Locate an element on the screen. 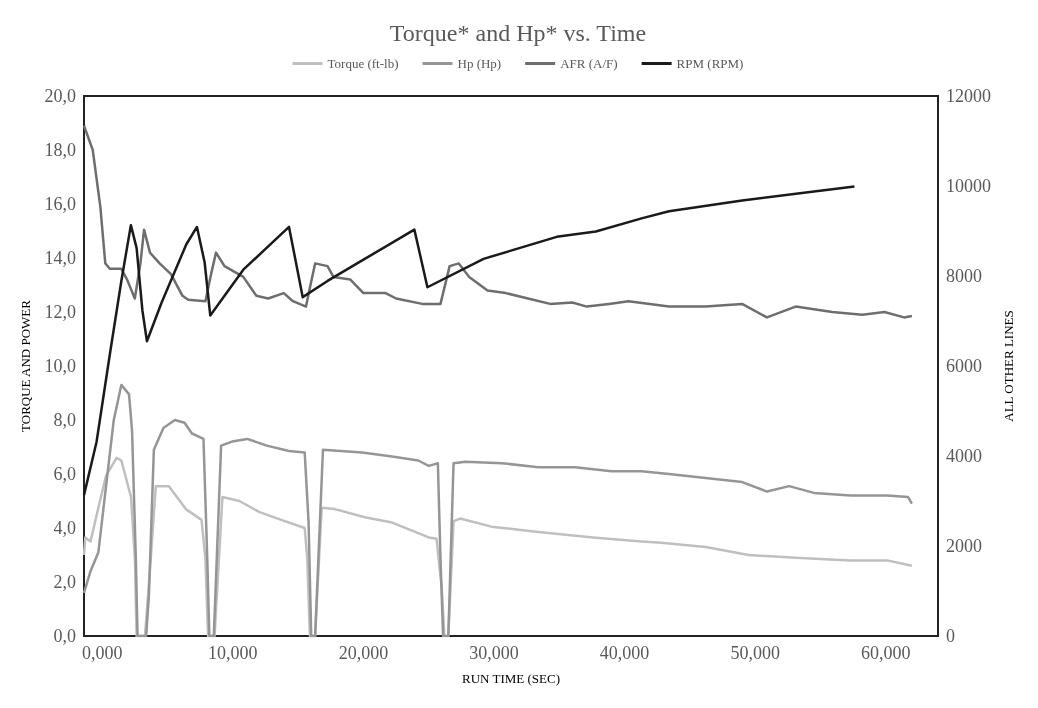 This screenshot has height=708, width=1038. y2-tick-label: 4000 is located at coordinates (964, 456).